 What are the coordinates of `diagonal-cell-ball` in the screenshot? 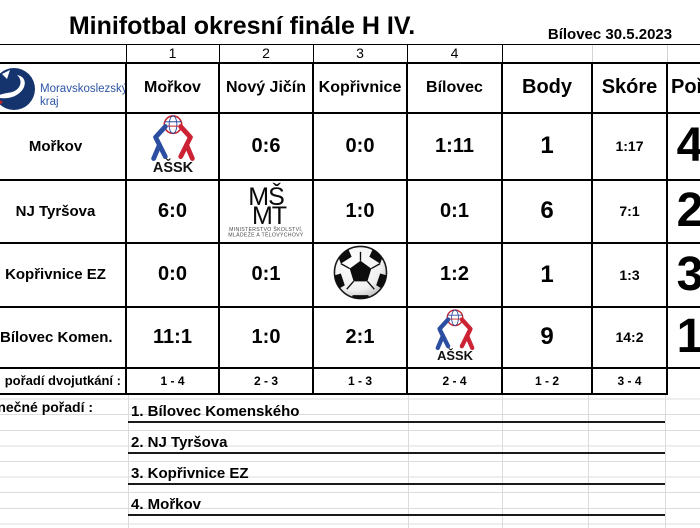 It's located at (360, 274).